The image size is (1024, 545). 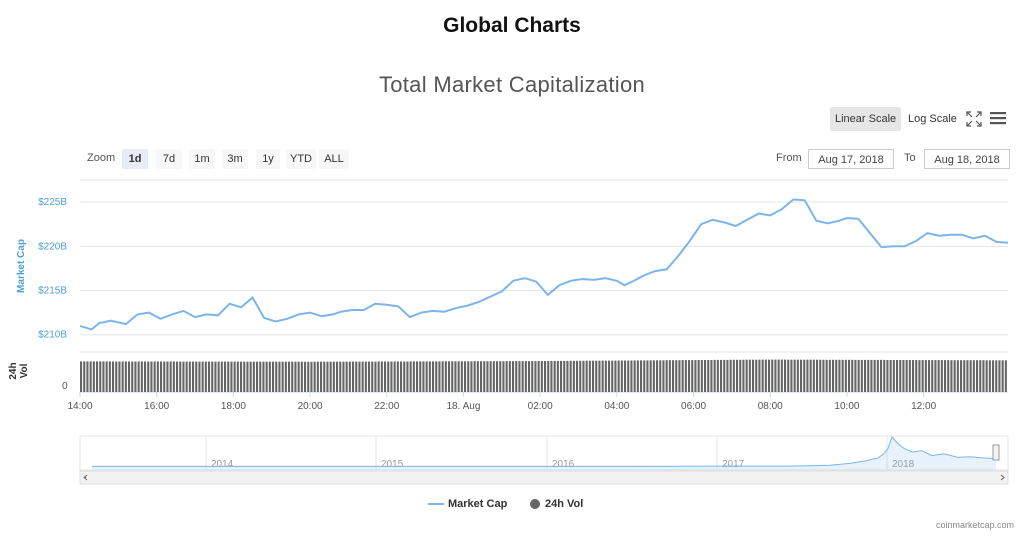 What do you see at coordinates (65, 386) in the screenshot?
I see `volume-zero-tick: 0` at bounding box center [65, 386].